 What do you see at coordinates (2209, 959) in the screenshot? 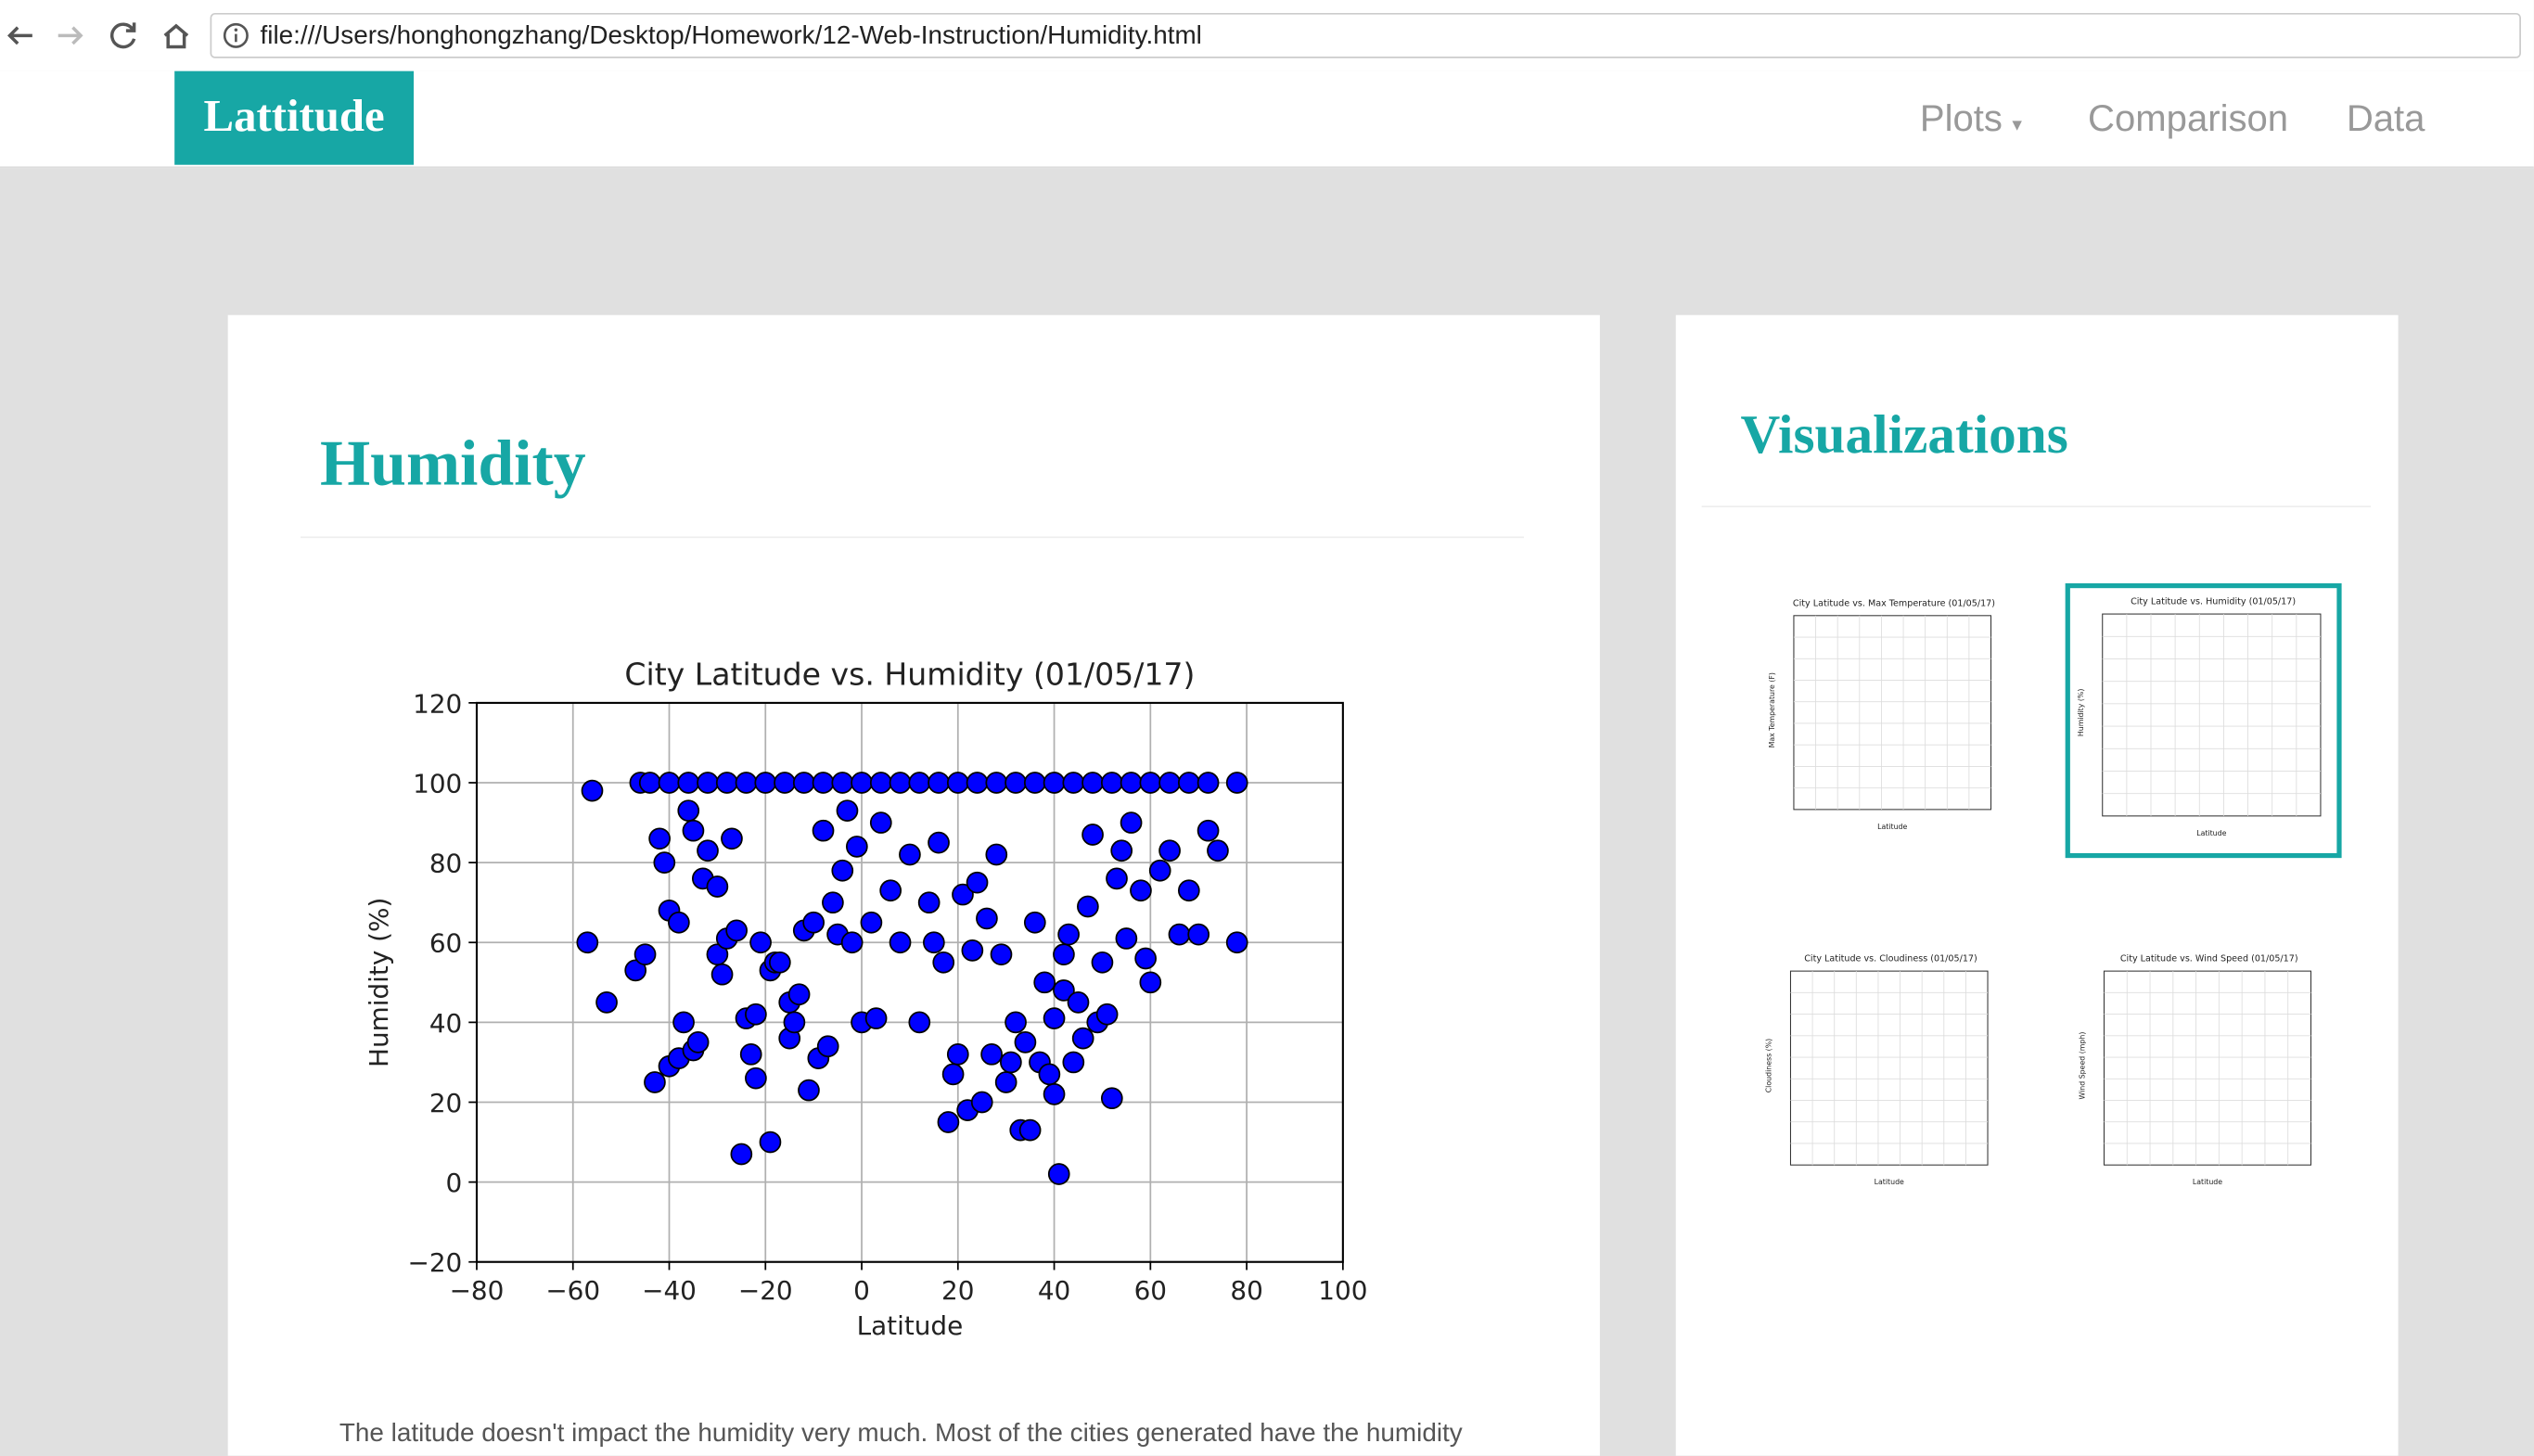
I see `thumbnail-title: City Latitude vs. Wind Speed (01/05/17)` at bounding box center [2209, 959].